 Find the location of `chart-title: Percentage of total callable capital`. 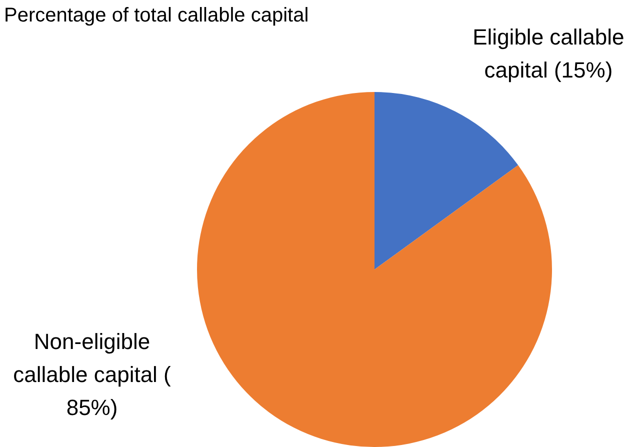

chart-title: Percentage of total callable capital is located at coordinates (156, 15).